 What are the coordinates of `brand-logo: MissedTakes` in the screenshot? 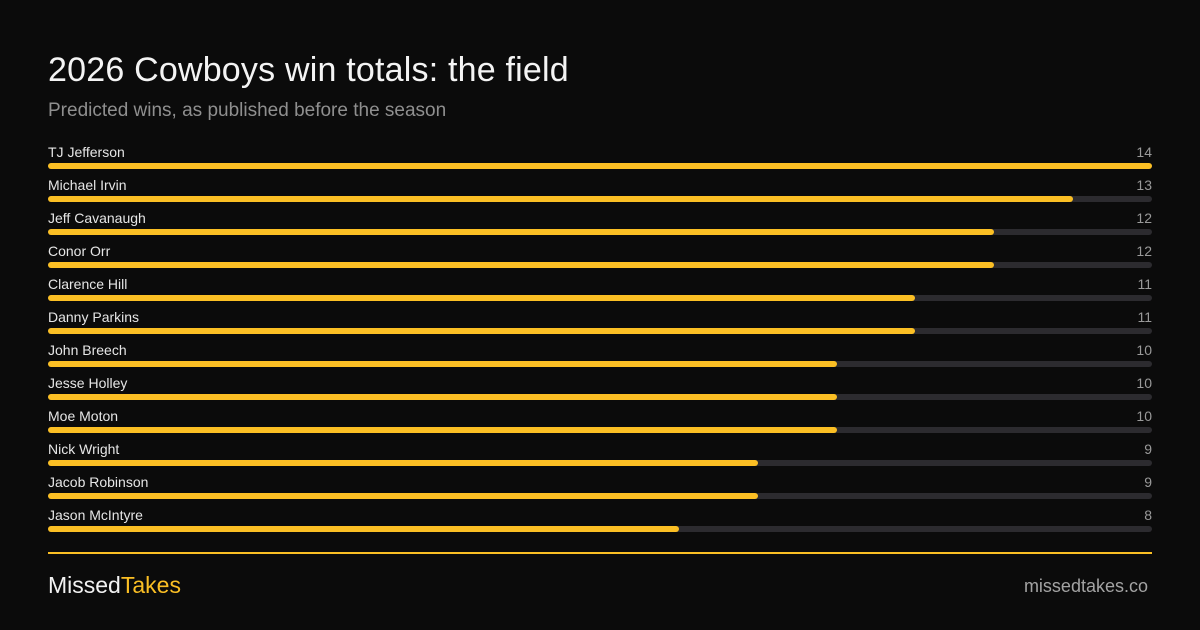 It's located at (114, 585).